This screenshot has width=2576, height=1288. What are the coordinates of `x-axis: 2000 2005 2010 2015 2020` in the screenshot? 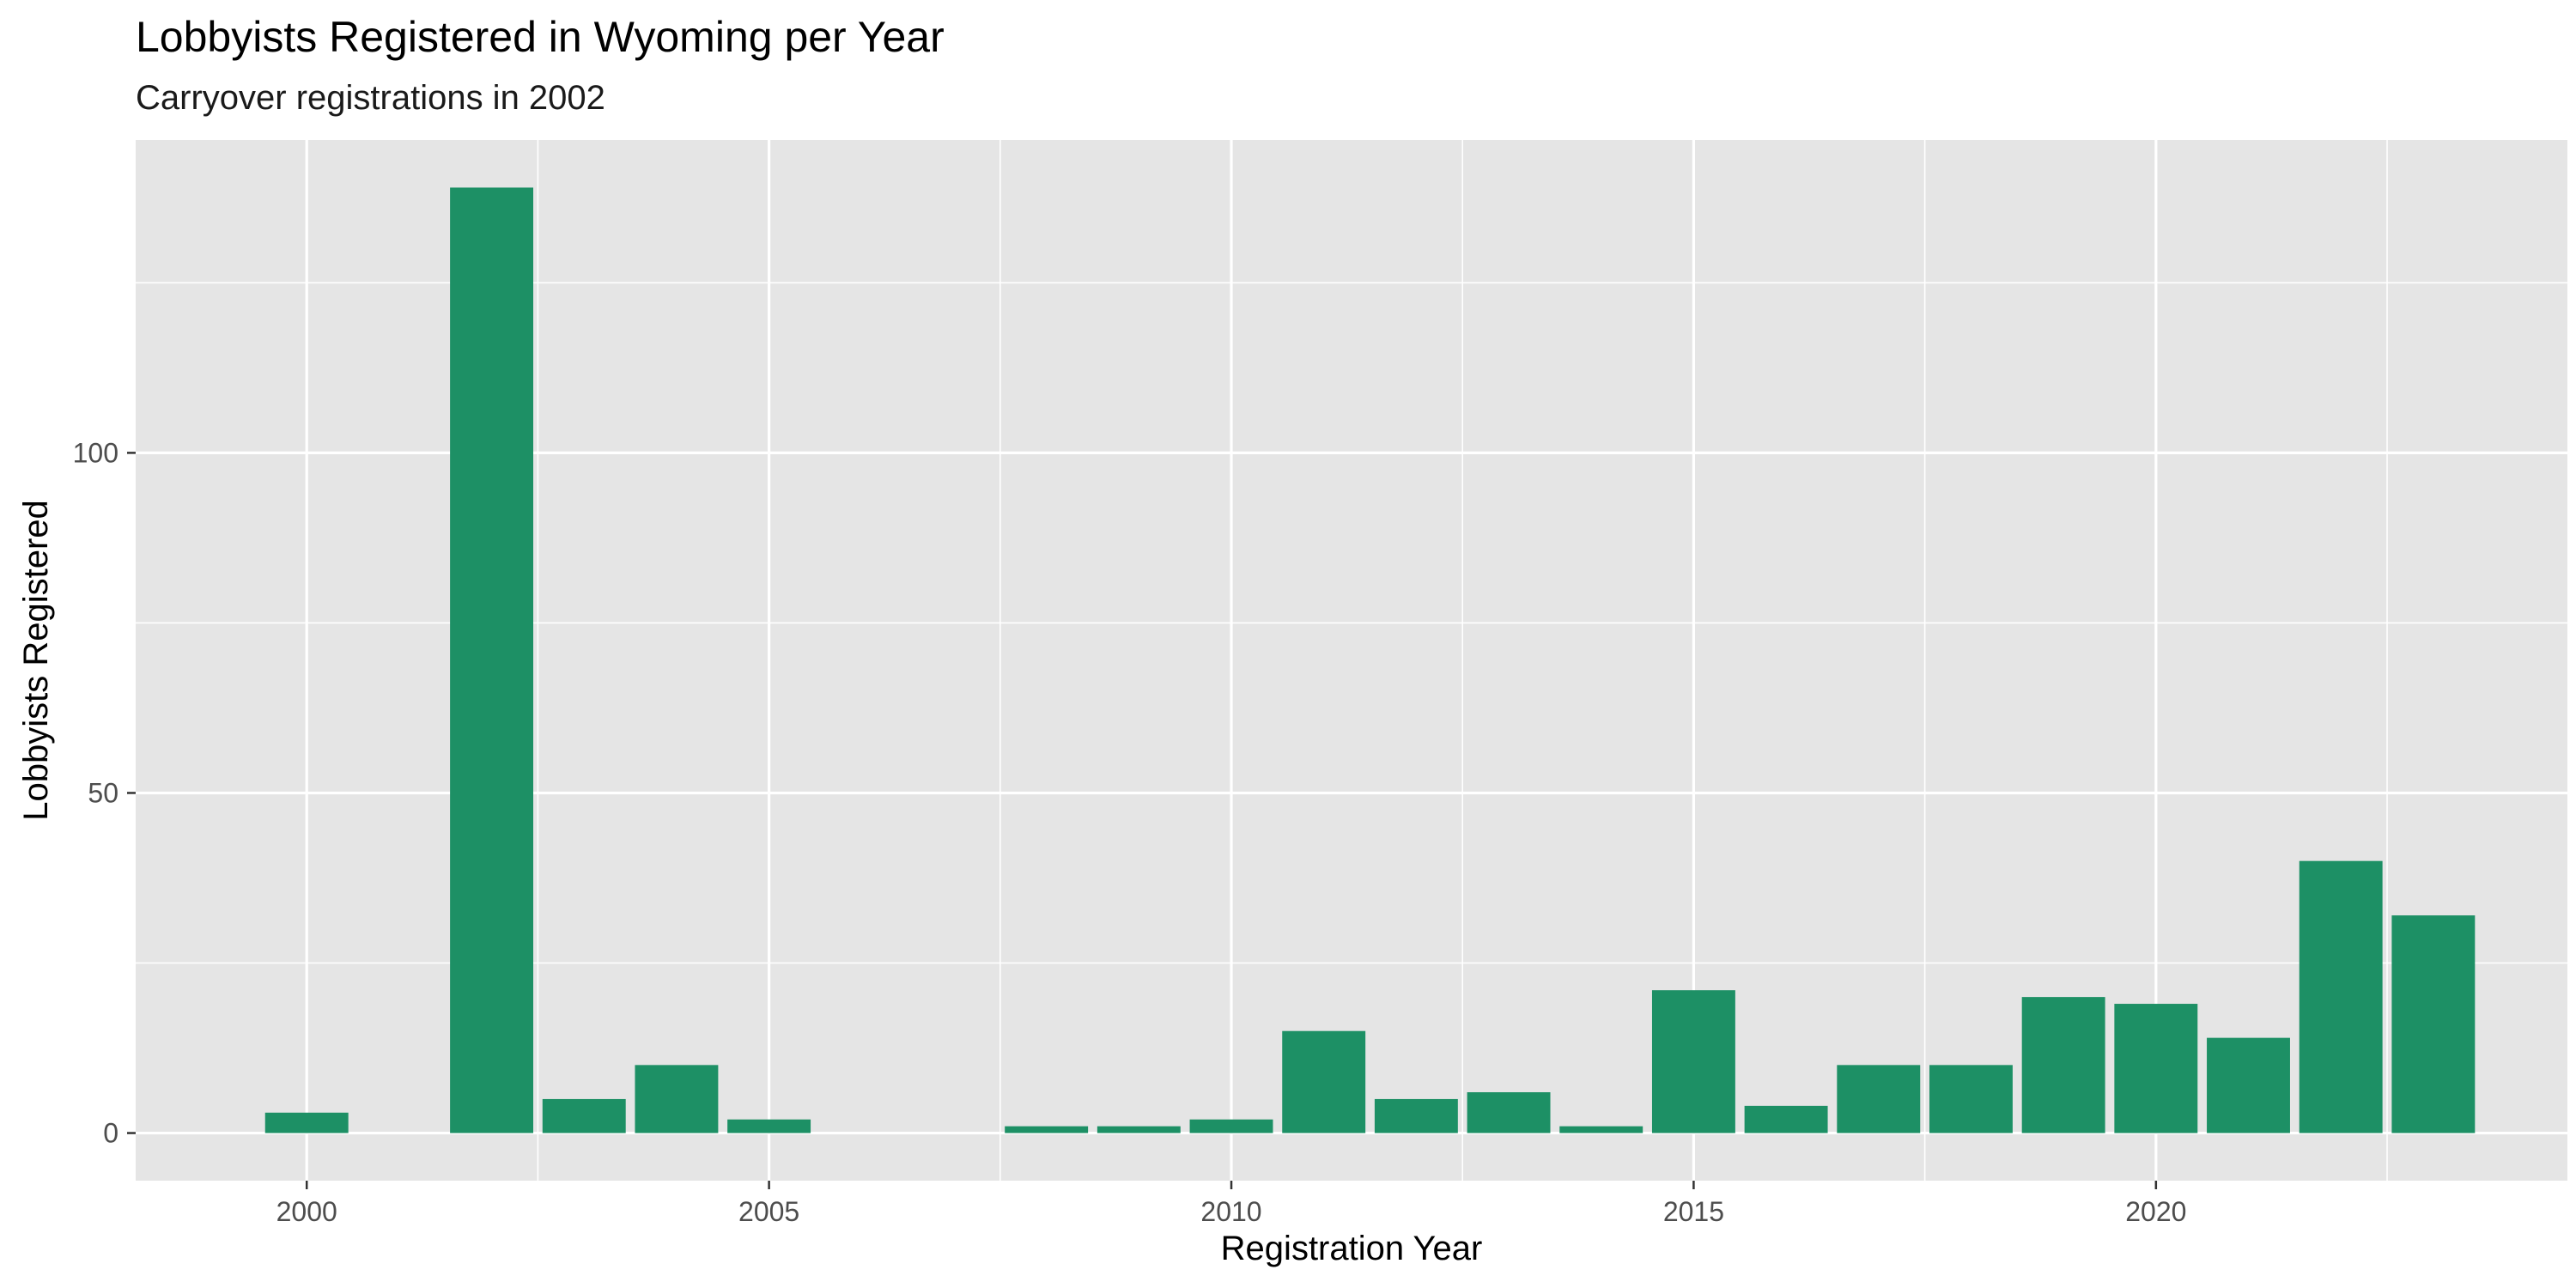 It's located at (1231, 1204).